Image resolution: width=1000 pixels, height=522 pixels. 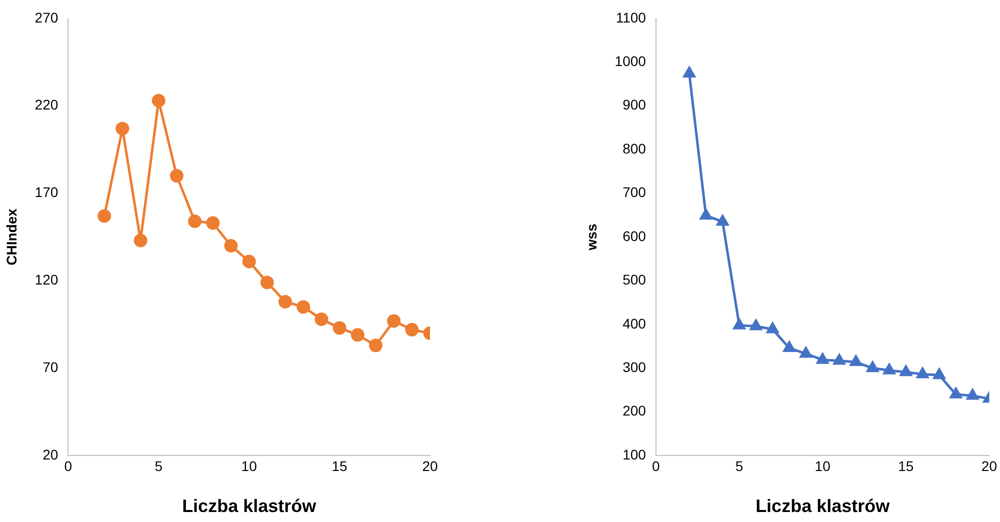 I want to click on y-tick-label: 800, so click(x=634, y=148).